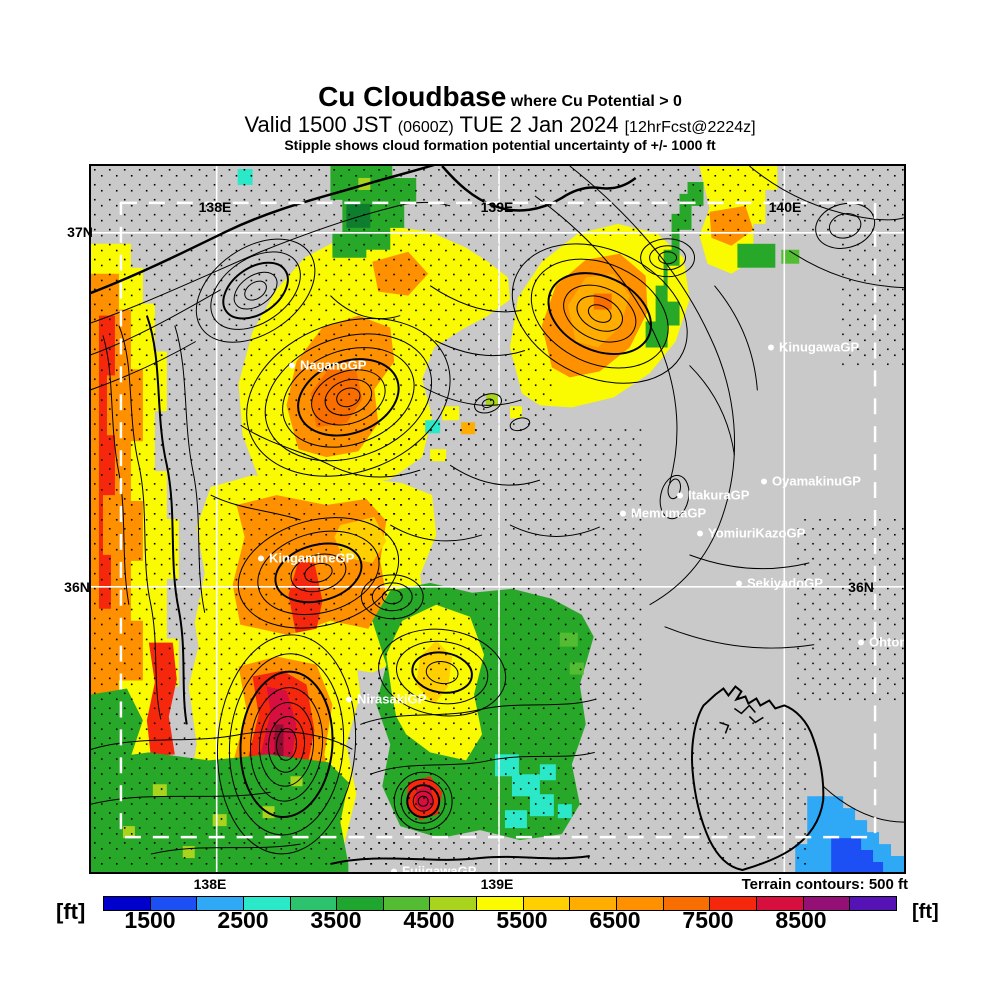 The image size is (1000, 1000). What do you see at coordinates (886, 642) in the screenshot?
I see `site-name: Ohtone` at bounding box center [886, 642].